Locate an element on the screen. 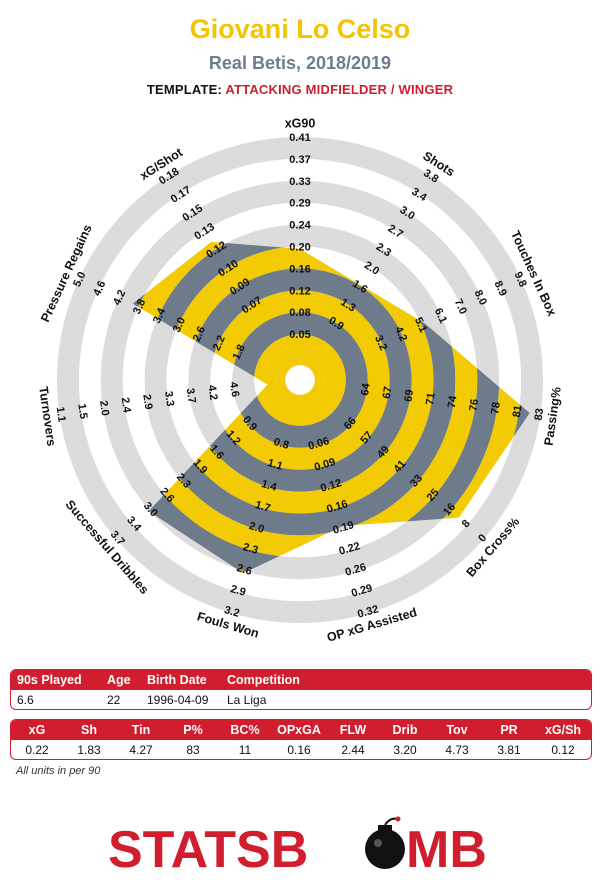 The height and width of the screenshot is (880, 600). tick-label-8-3: 3.3 is located at coordinates (169, 398).